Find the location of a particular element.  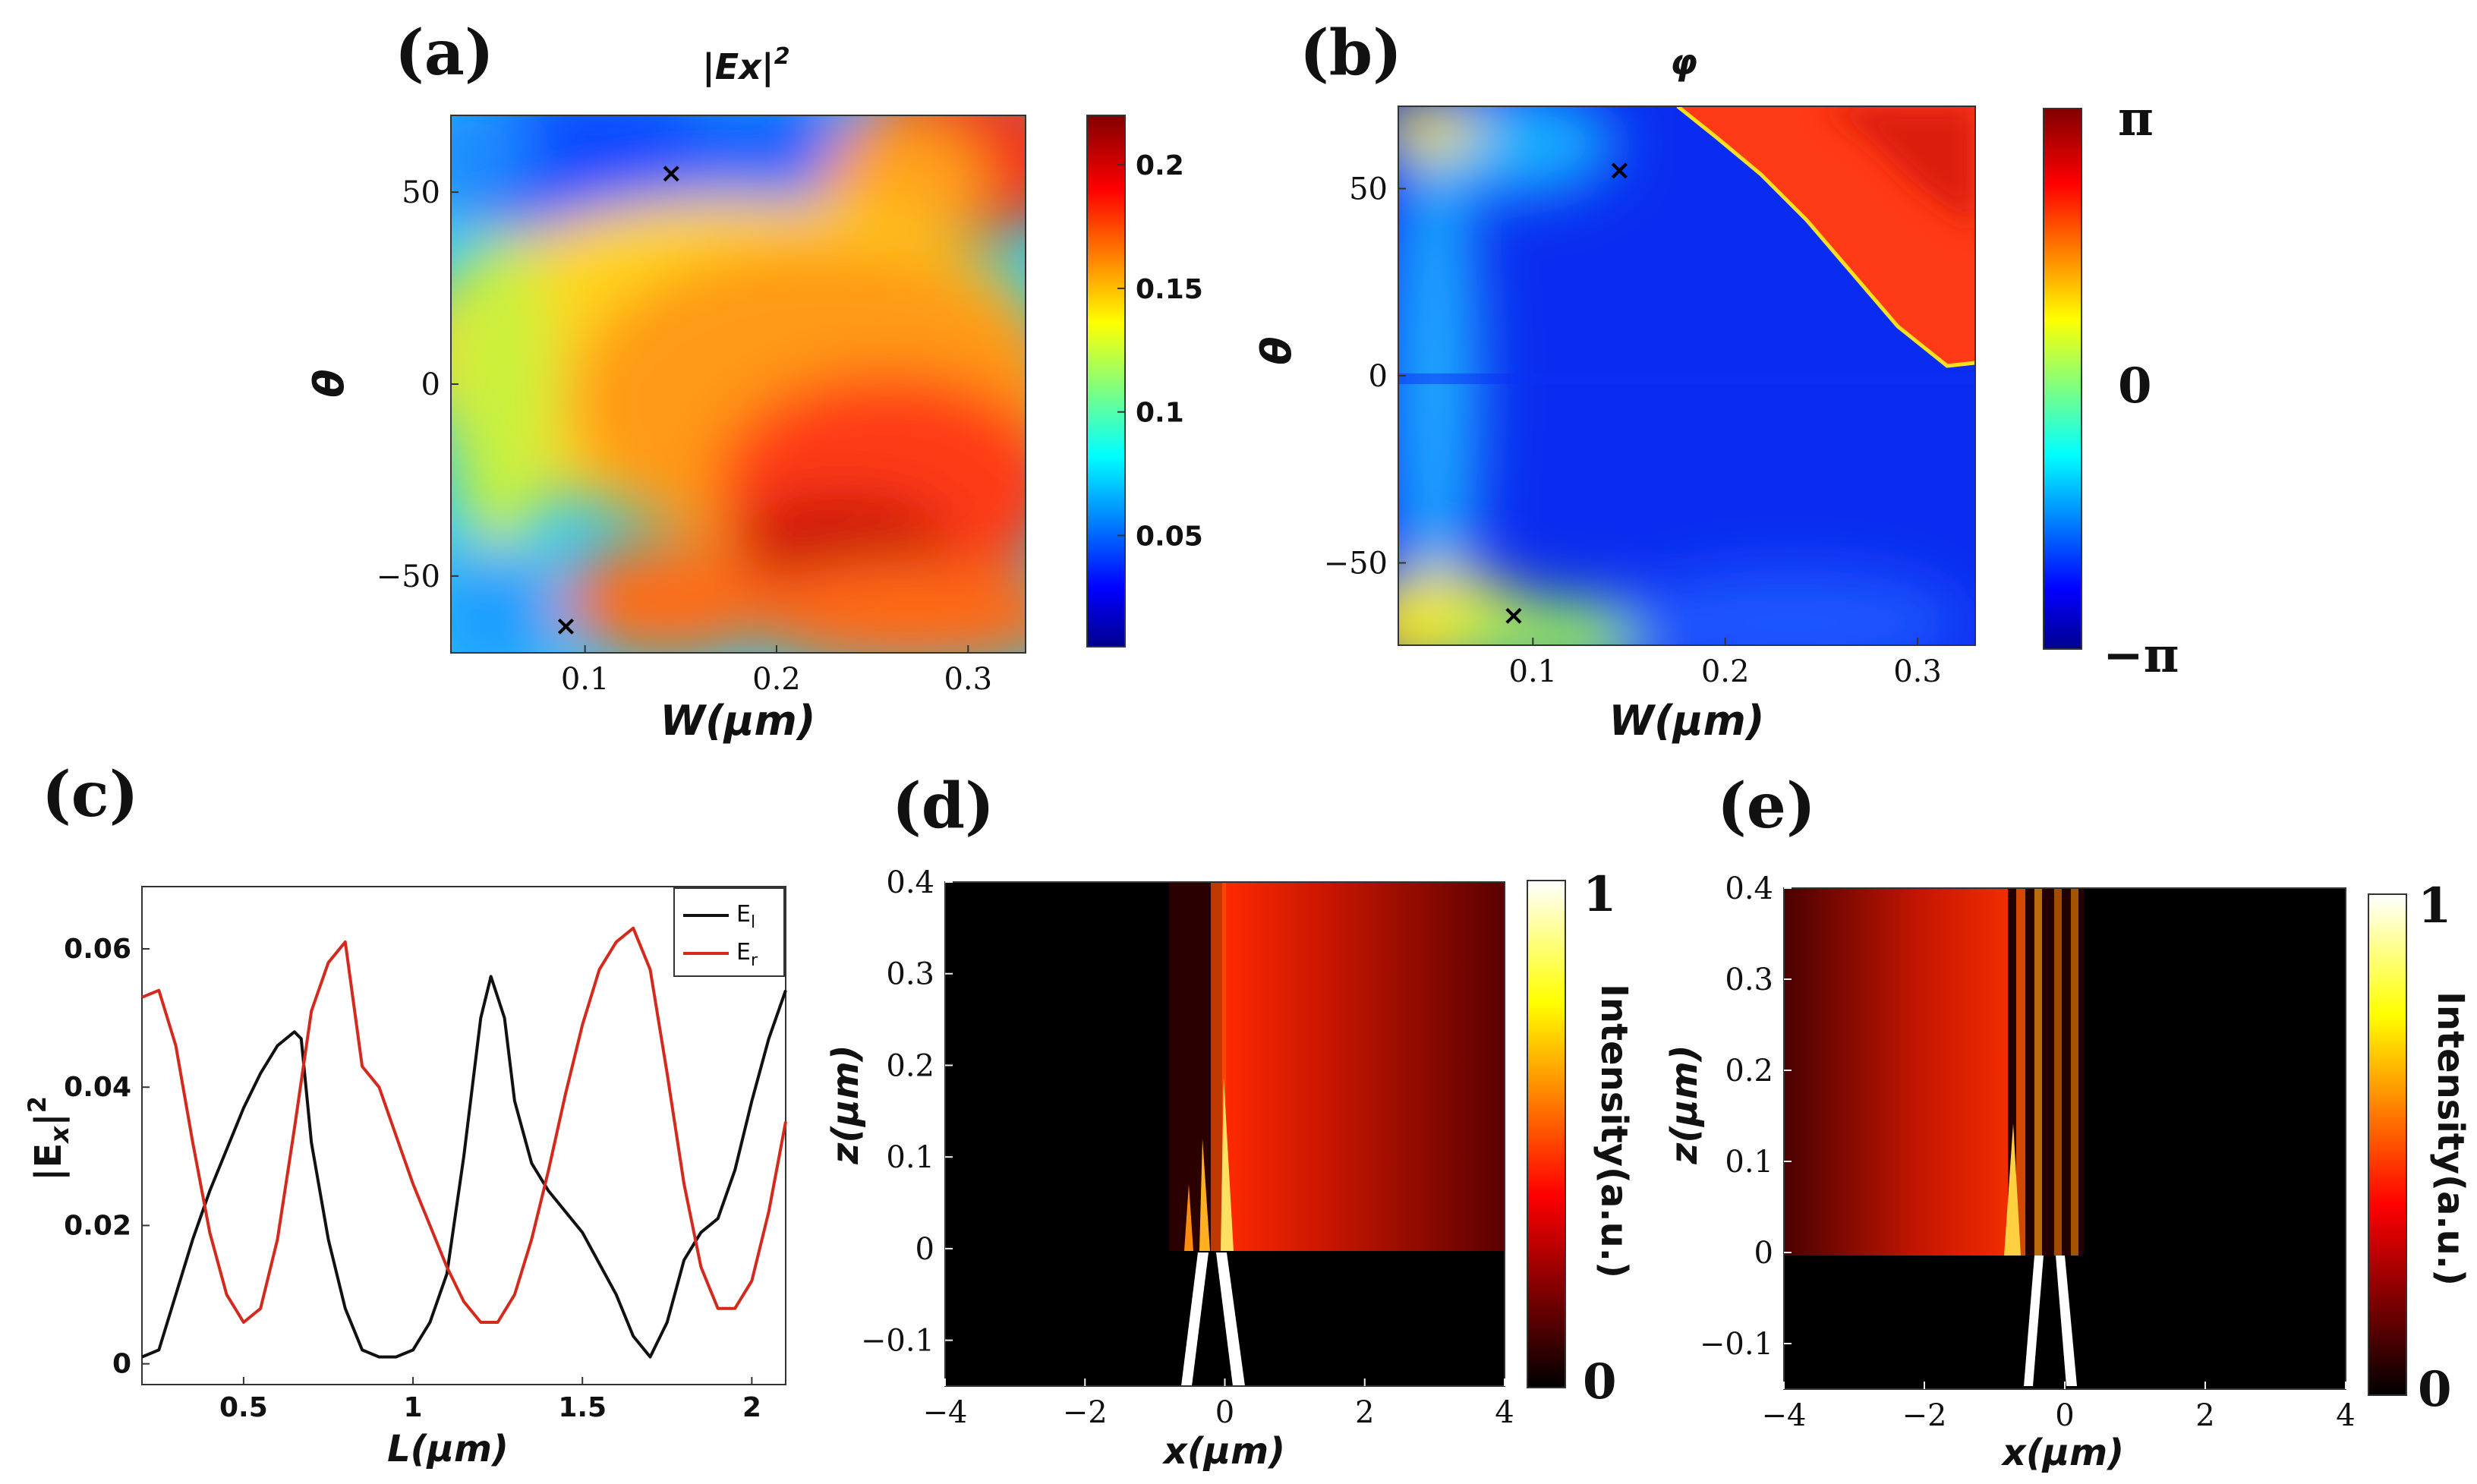

y-tick-label: 0.3 is located at coordinates (910, 974).